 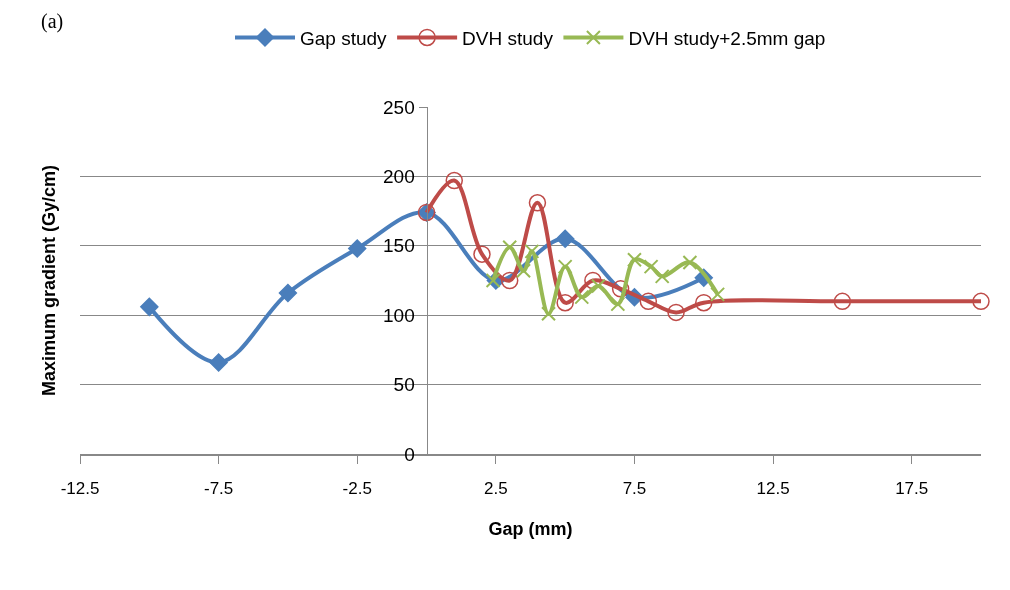 What do you see at coordinates (399, 177) in the screenshot?
I see `y-tick-label: 200` at bounding box center [399, 177].